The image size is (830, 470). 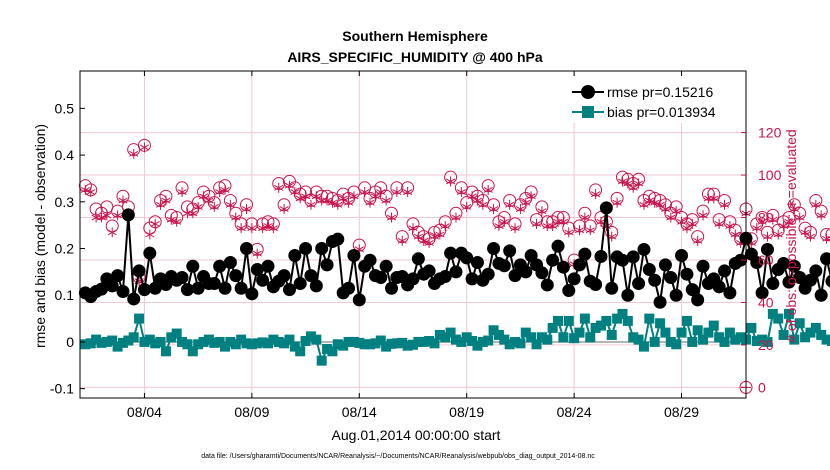 I want to click on legend-rmse-marker, so click(x=588, y=92).